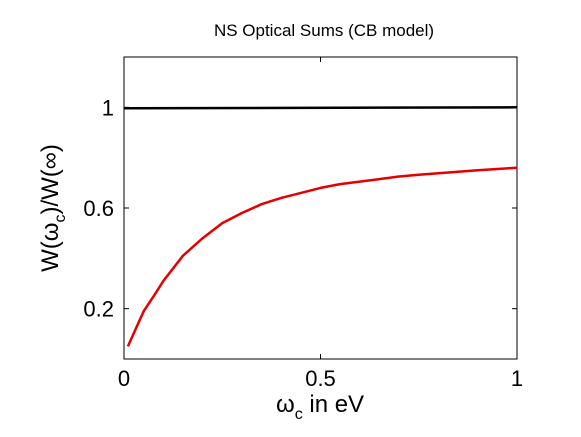  Describe the element at coordinates (320, 378) in the screenshot. I see `x-tick-label: 0.5` at that location.